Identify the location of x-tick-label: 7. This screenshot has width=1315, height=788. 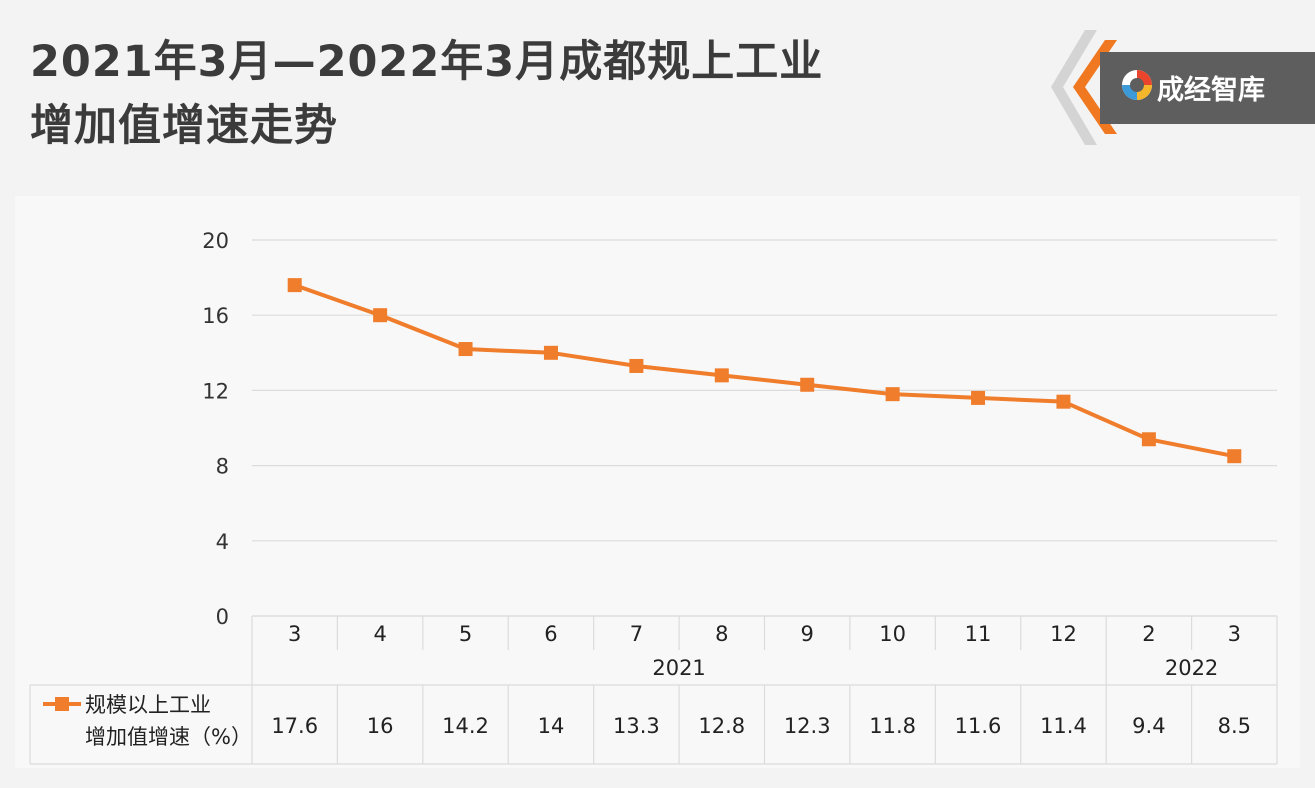
(636, 634).